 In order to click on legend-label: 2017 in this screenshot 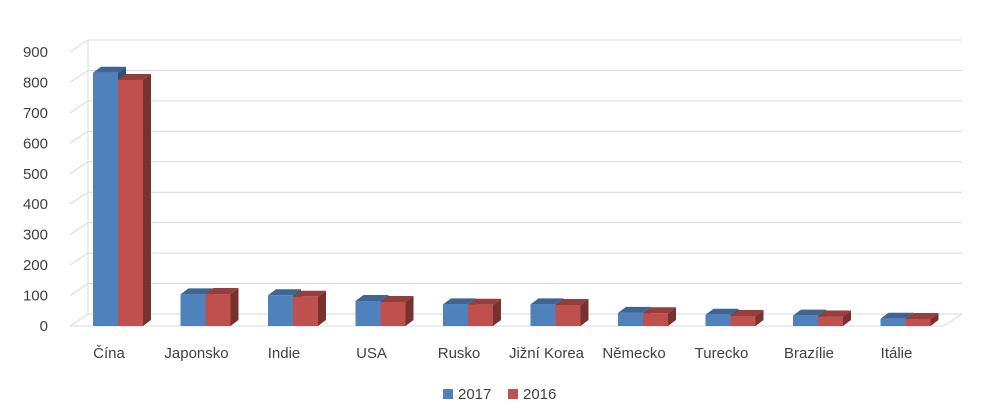, I will do `click(474, 394)`.